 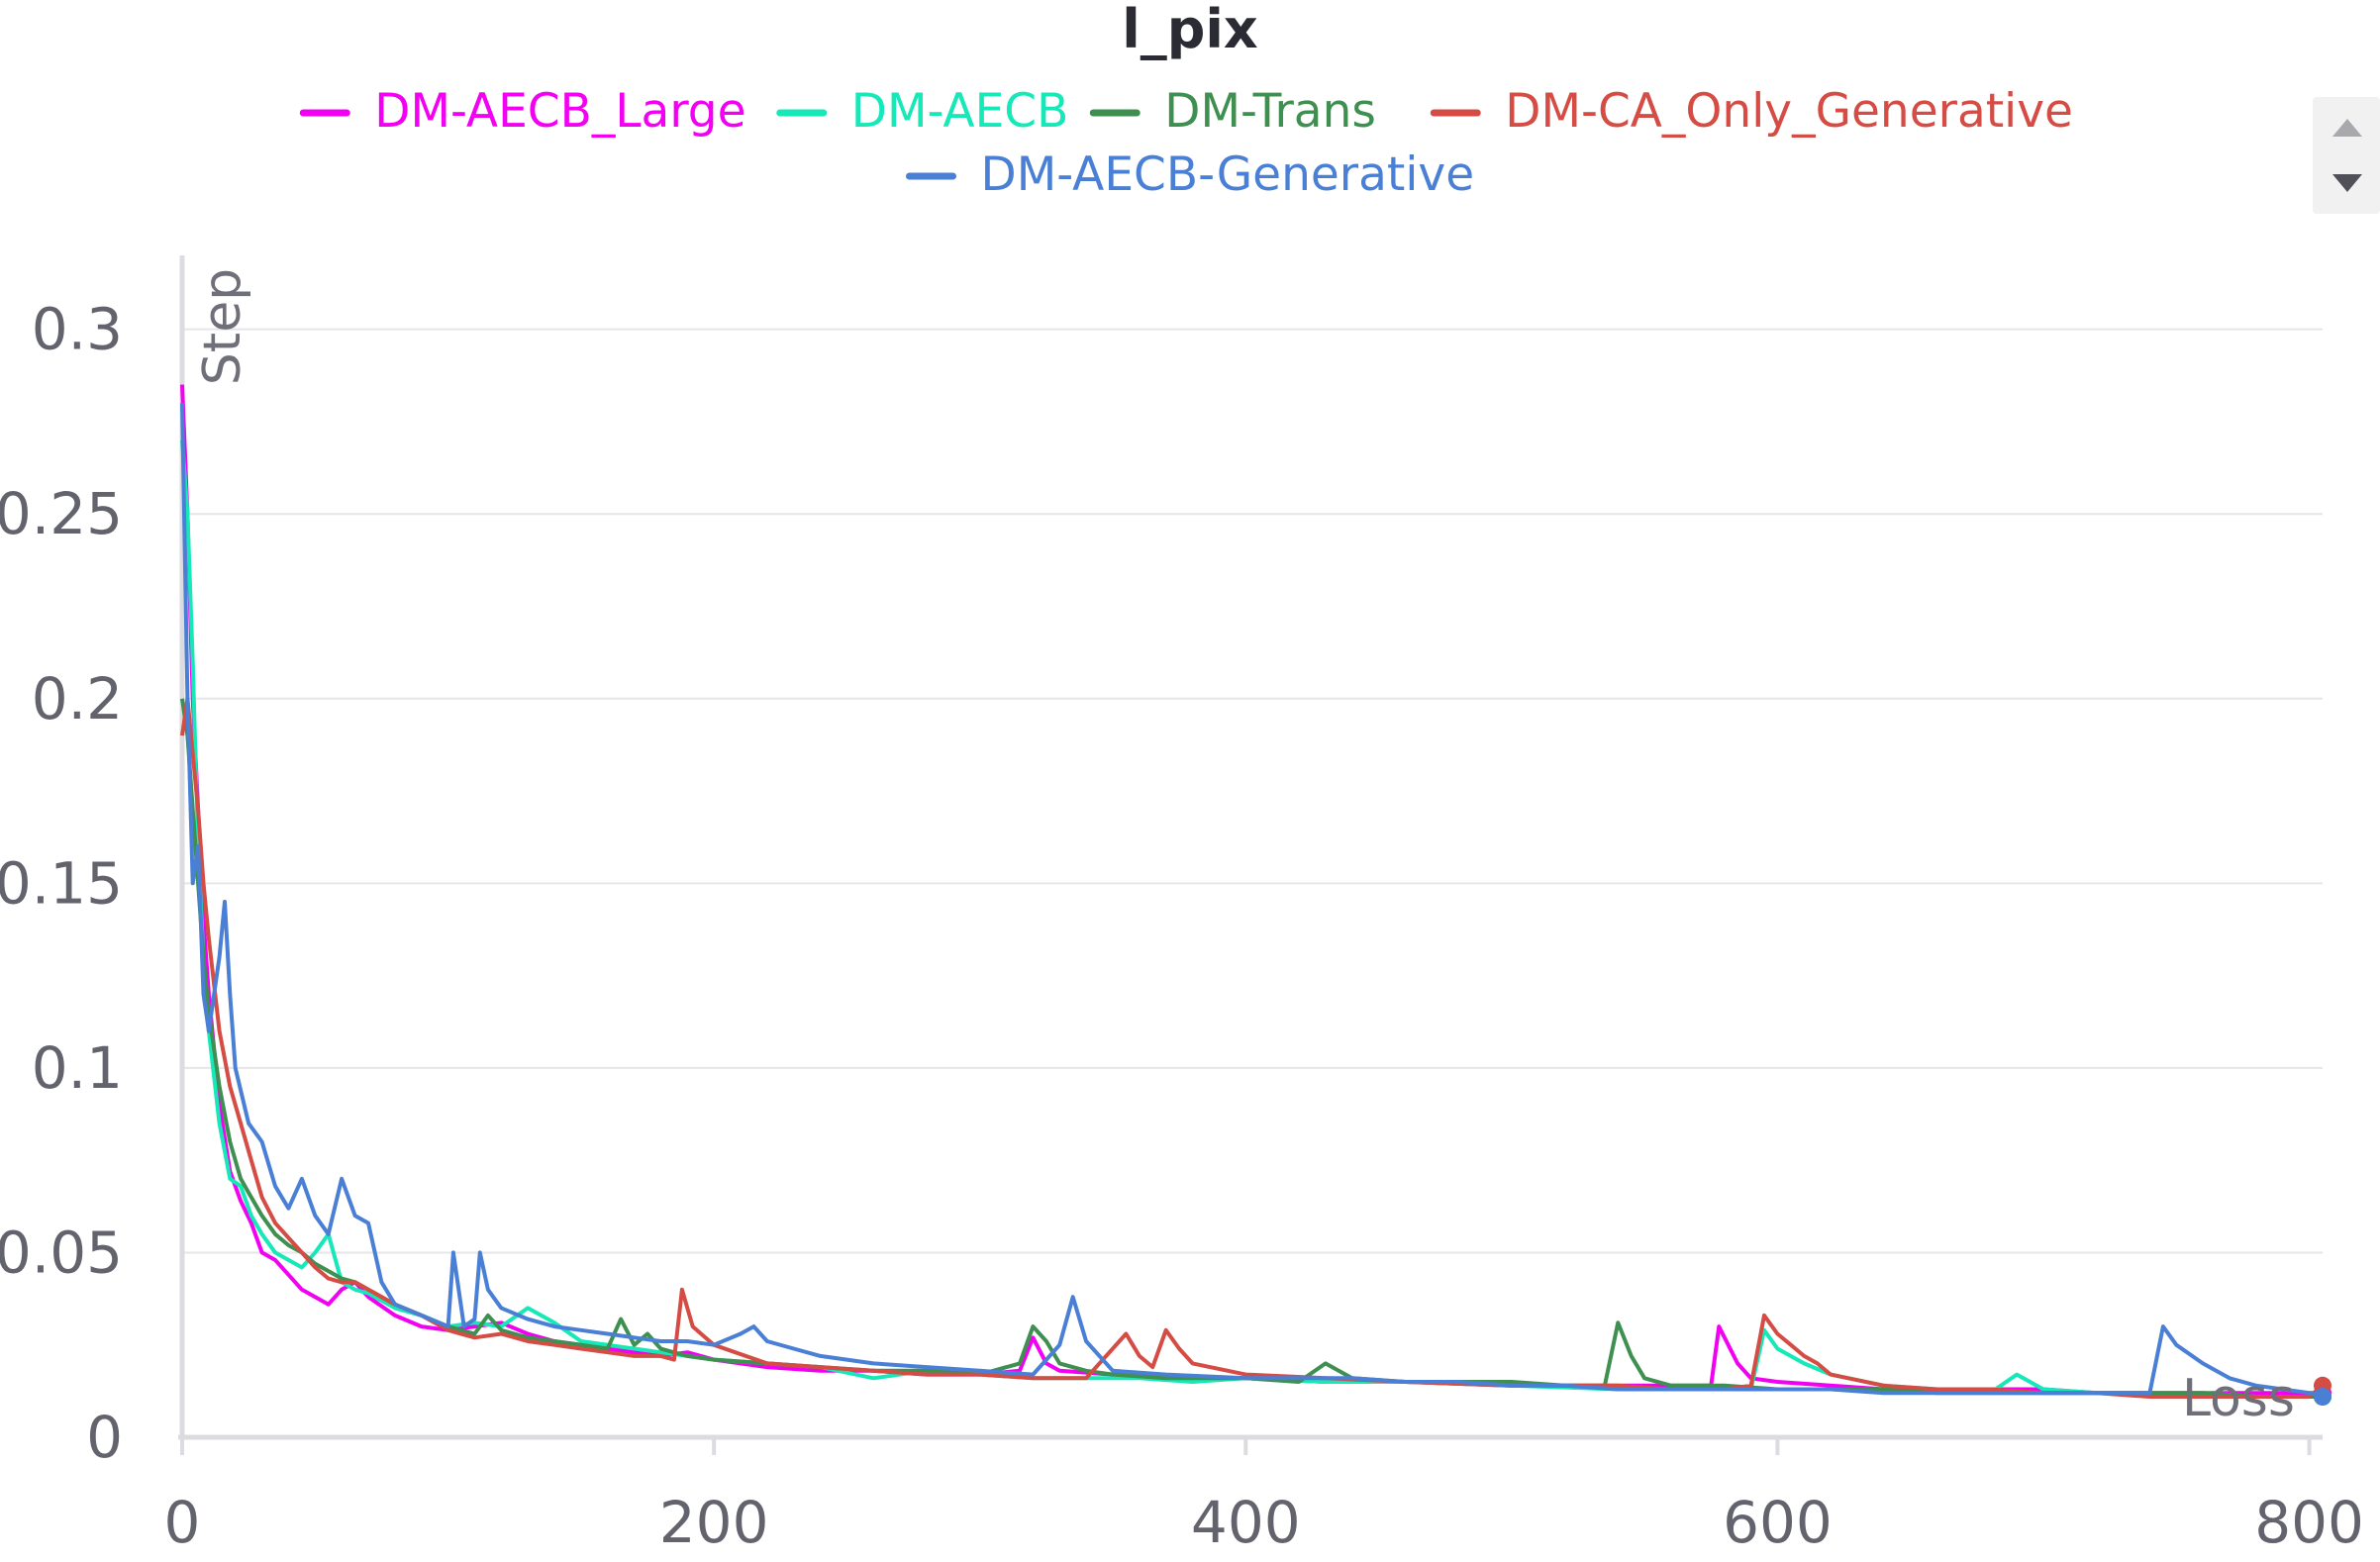 What do you see at coordinates (2347, 128) in the screenshot?
I see `scroll-up-icon` at bounding box center [2347, 128].